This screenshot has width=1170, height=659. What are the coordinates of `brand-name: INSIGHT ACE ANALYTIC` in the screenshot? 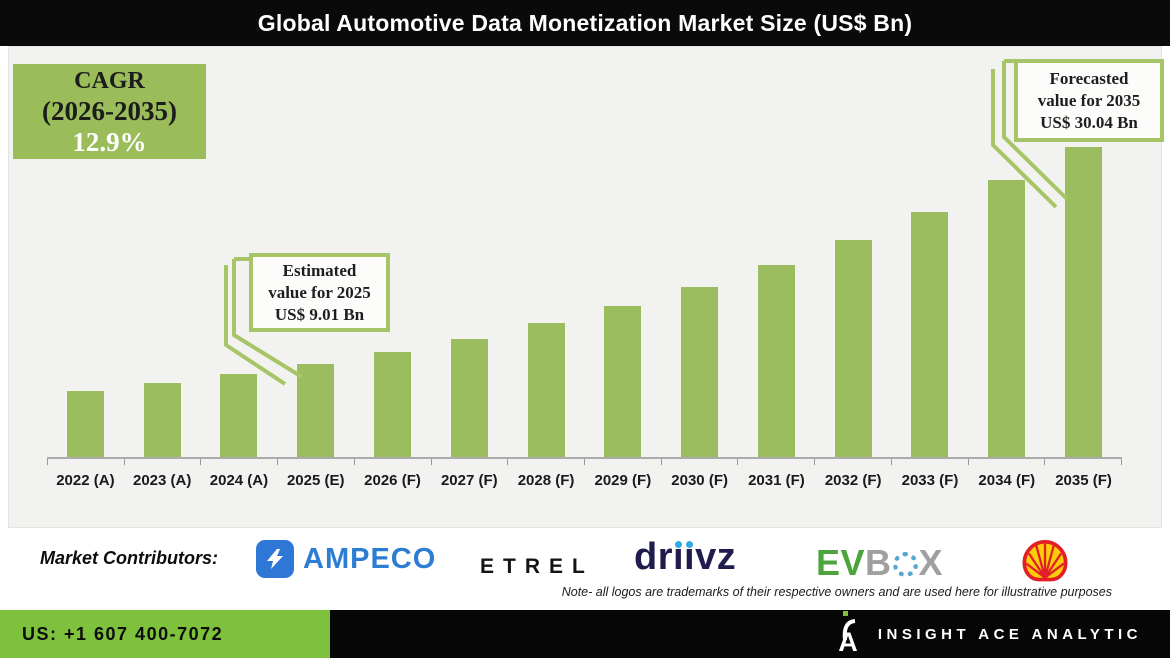 It's located at (1009, 634).